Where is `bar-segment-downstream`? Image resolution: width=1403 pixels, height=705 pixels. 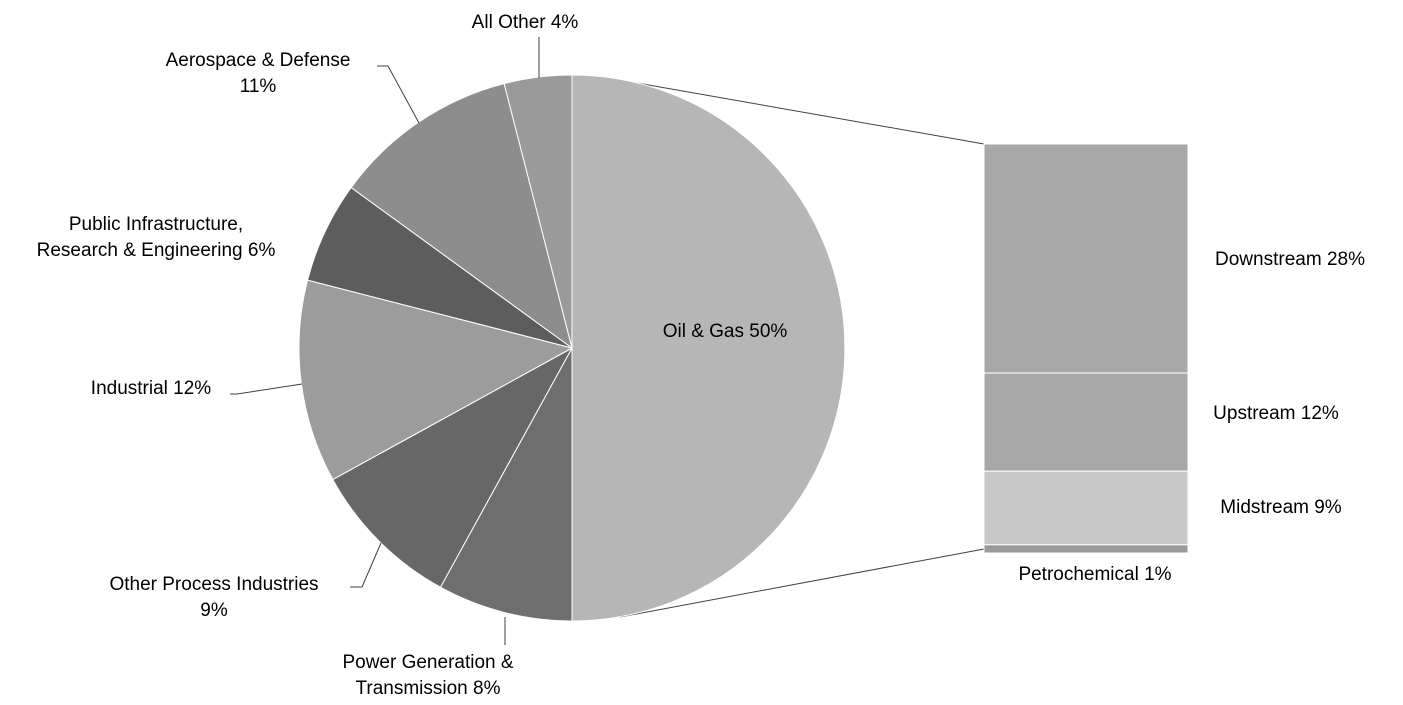
bar-segment-downstream is located at coordinates (1086, 258).